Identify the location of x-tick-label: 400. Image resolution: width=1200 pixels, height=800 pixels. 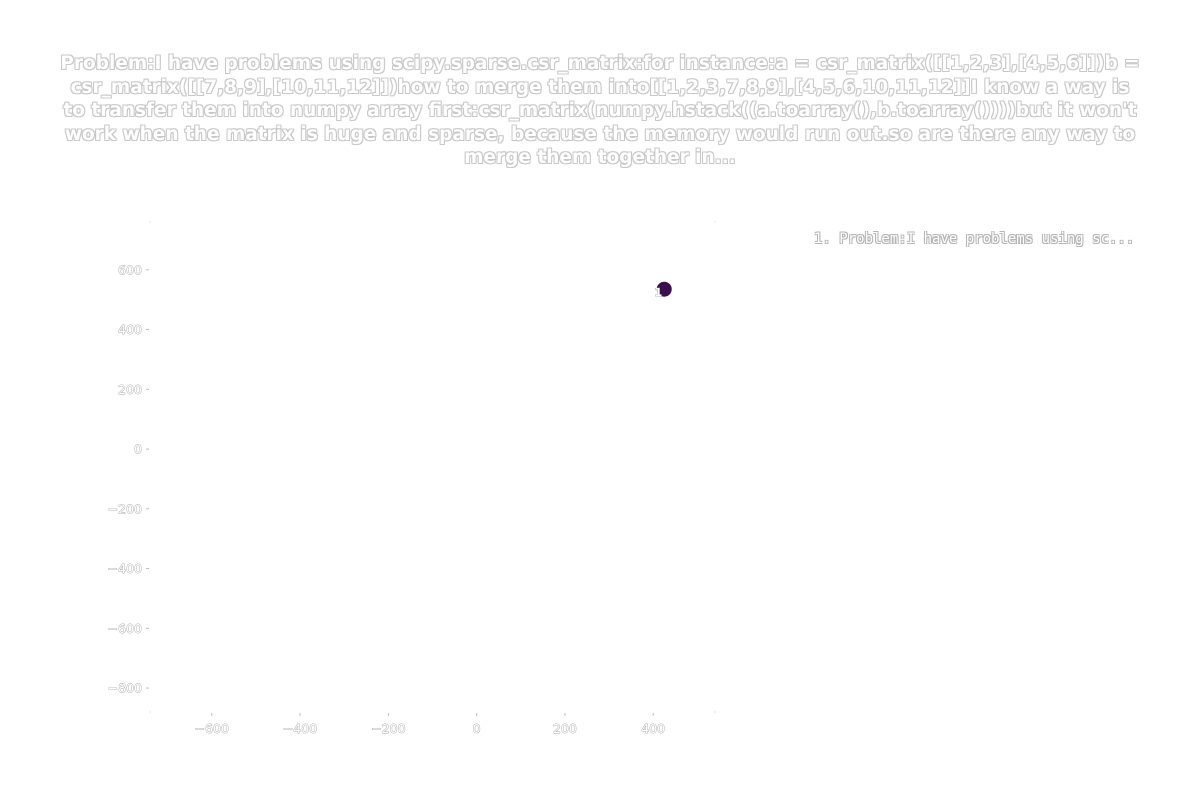
(653, 728).